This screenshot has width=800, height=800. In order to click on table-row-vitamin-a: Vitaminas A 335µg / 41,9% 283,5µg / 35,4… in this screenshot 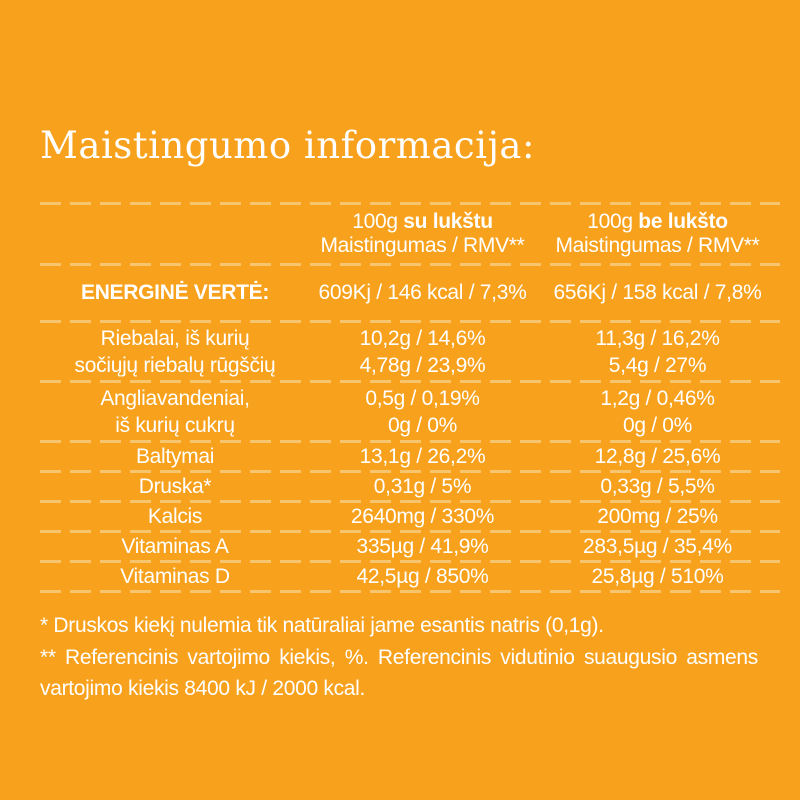, I will do `click(410, 546)`.